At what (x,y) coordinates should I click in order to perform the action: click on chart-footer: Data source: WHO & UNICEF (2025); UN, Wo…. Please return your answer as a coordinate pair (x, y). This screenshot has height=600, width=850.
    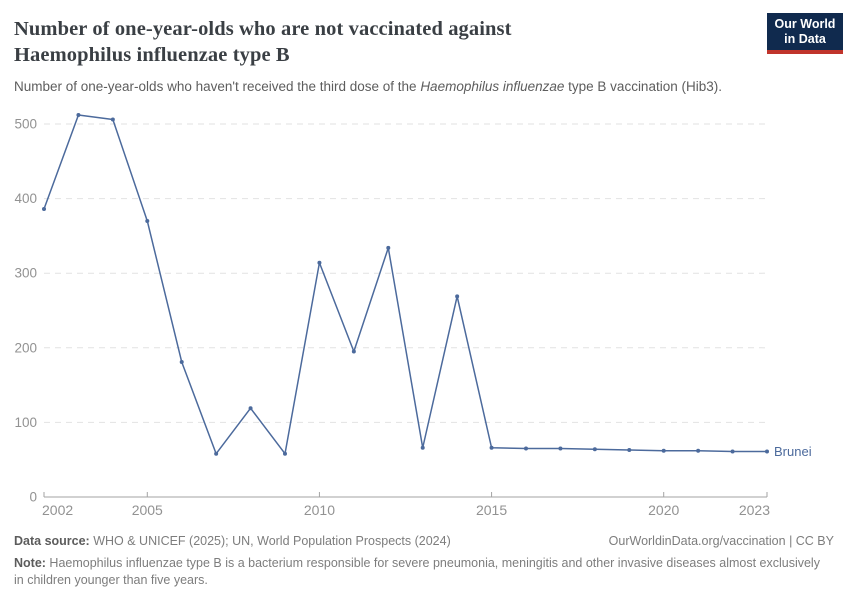
    Looking at the image, I should click on (425, 558).